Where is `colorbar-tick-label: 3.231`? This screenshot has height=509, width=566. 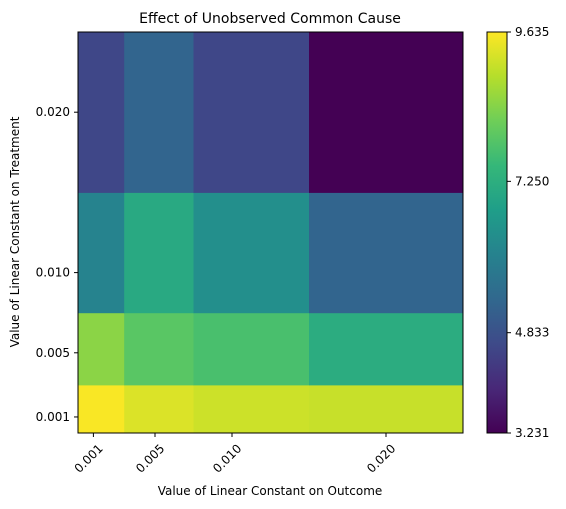 colorbar-tick-label: 3.231 is located at coordinates (532, 433).